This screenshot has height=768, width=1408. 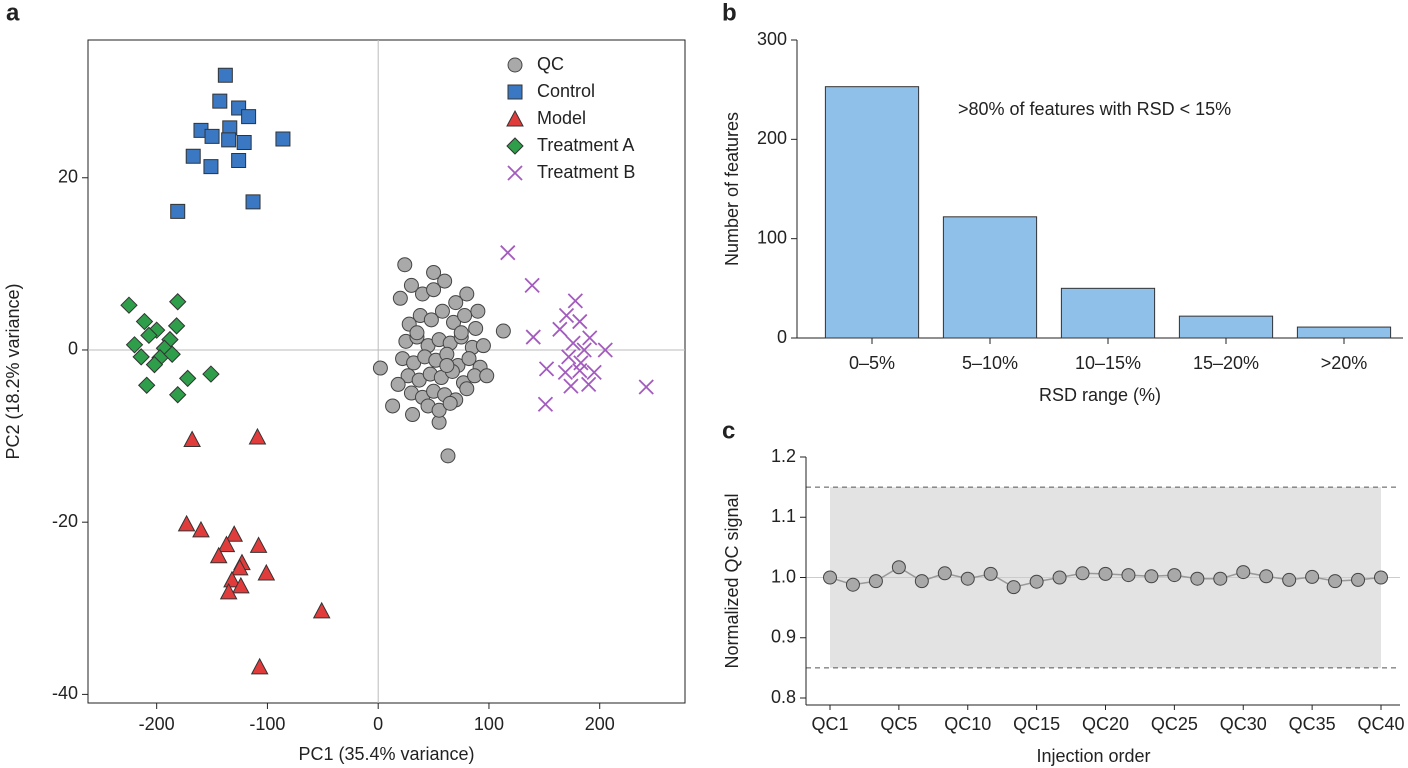 I want to click on legend-label: QC, so click(x=550, y=64).